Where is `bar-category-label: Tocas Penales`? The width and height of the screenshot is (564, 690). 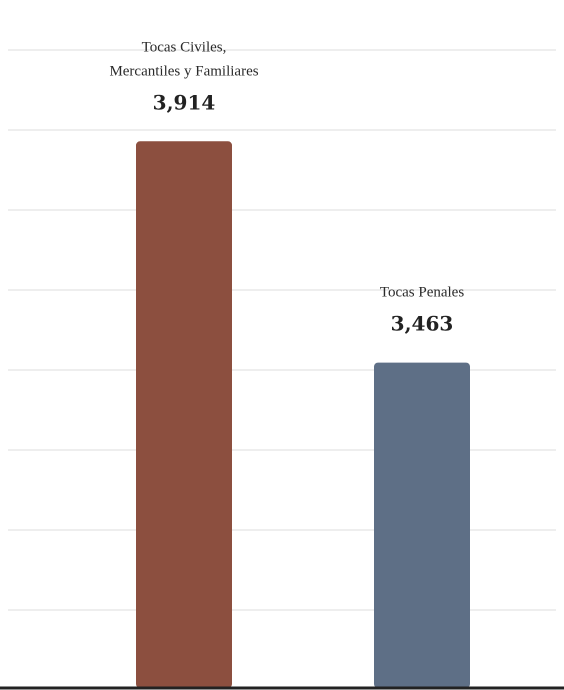 bar-category-label: Tocas Penales is located at coordinates (422, 293).